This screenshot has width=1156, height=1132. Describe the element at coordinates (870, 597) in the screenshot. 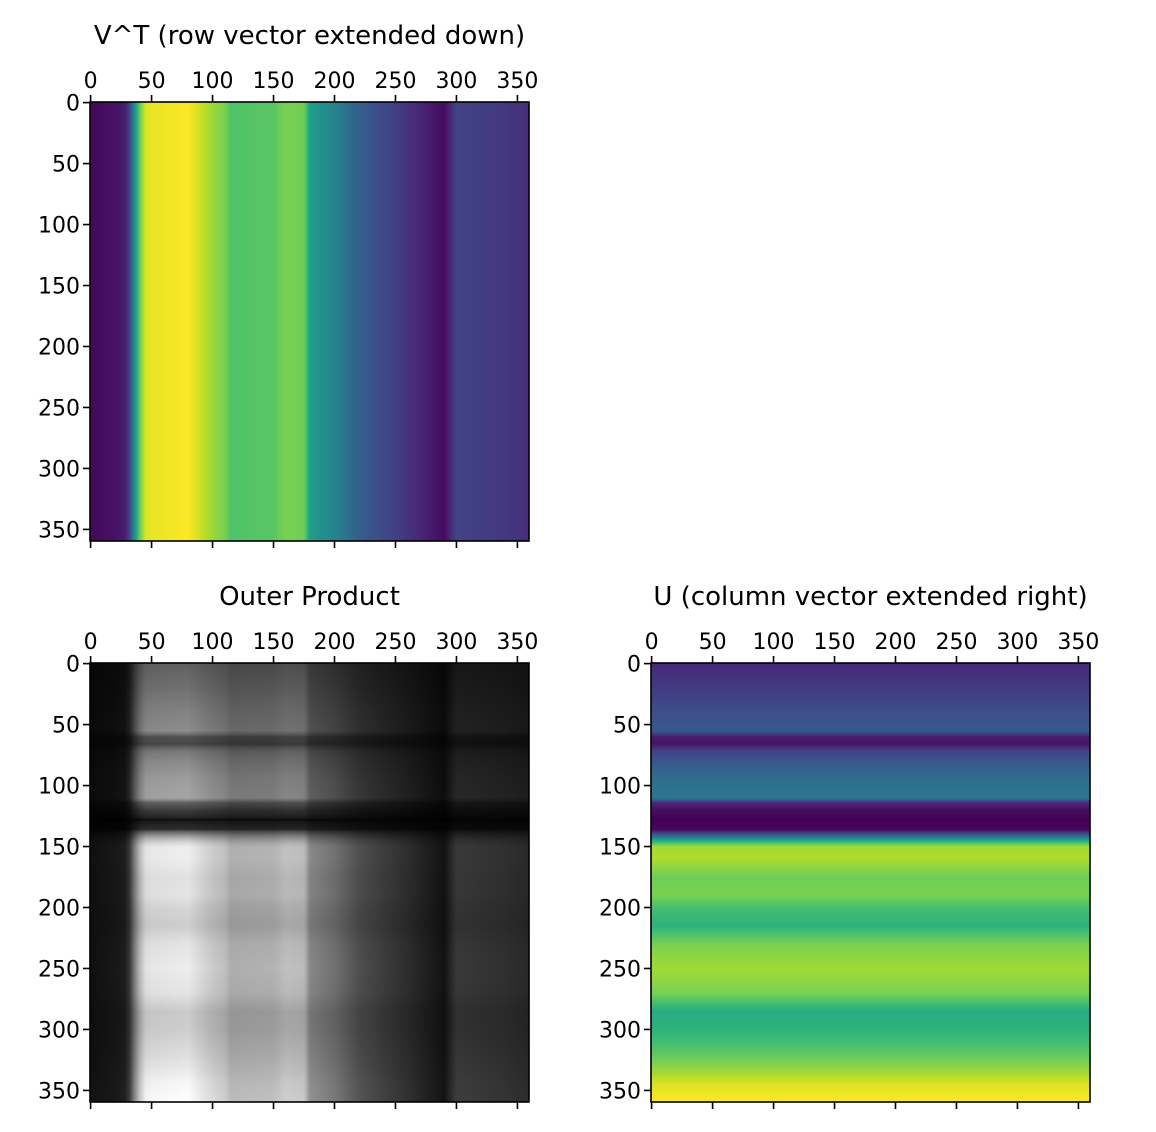

I see `u-title: U (column vector extended right)` at that location.